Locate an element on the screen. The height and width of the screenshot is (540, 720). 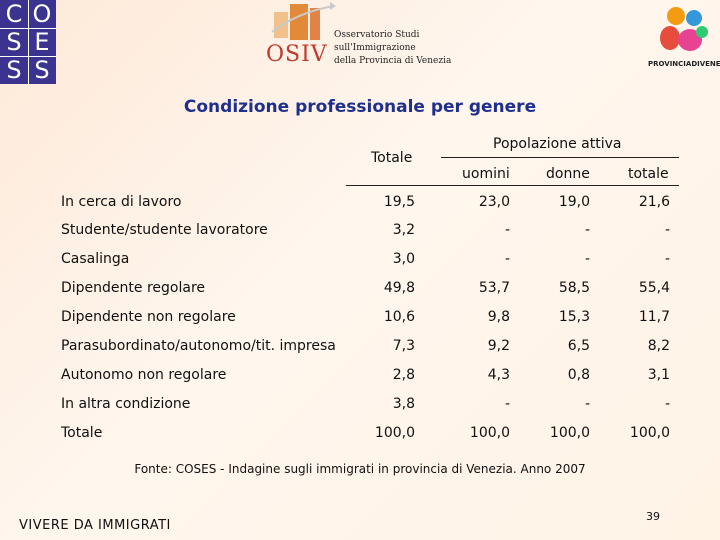
osiv-wordmark: OSIV is located at coordinates (297, 54).